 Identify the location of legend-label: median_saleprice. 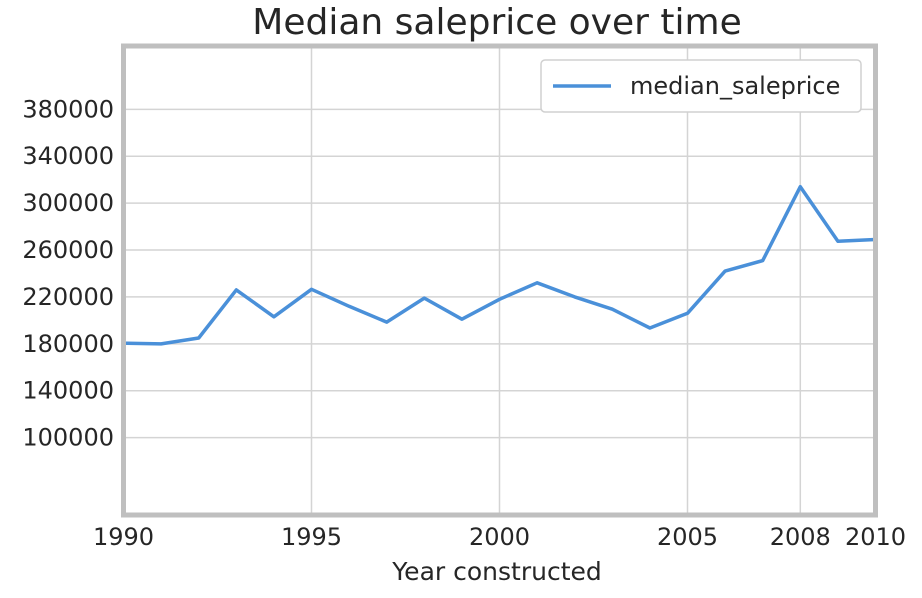
(735, 86).